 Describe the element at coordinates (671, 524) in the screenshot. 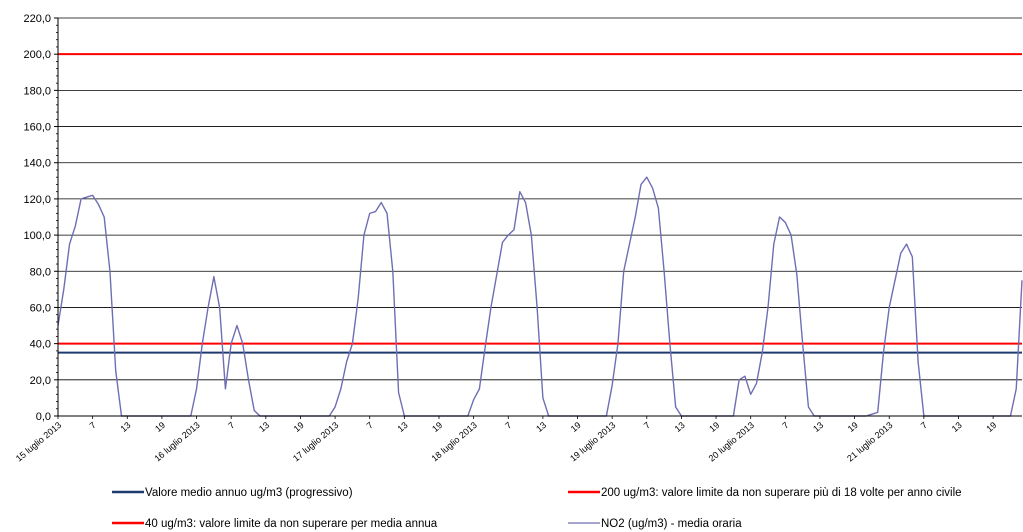

I see `legend-label: NO2 (ug/m3) - media oraria` at that location.